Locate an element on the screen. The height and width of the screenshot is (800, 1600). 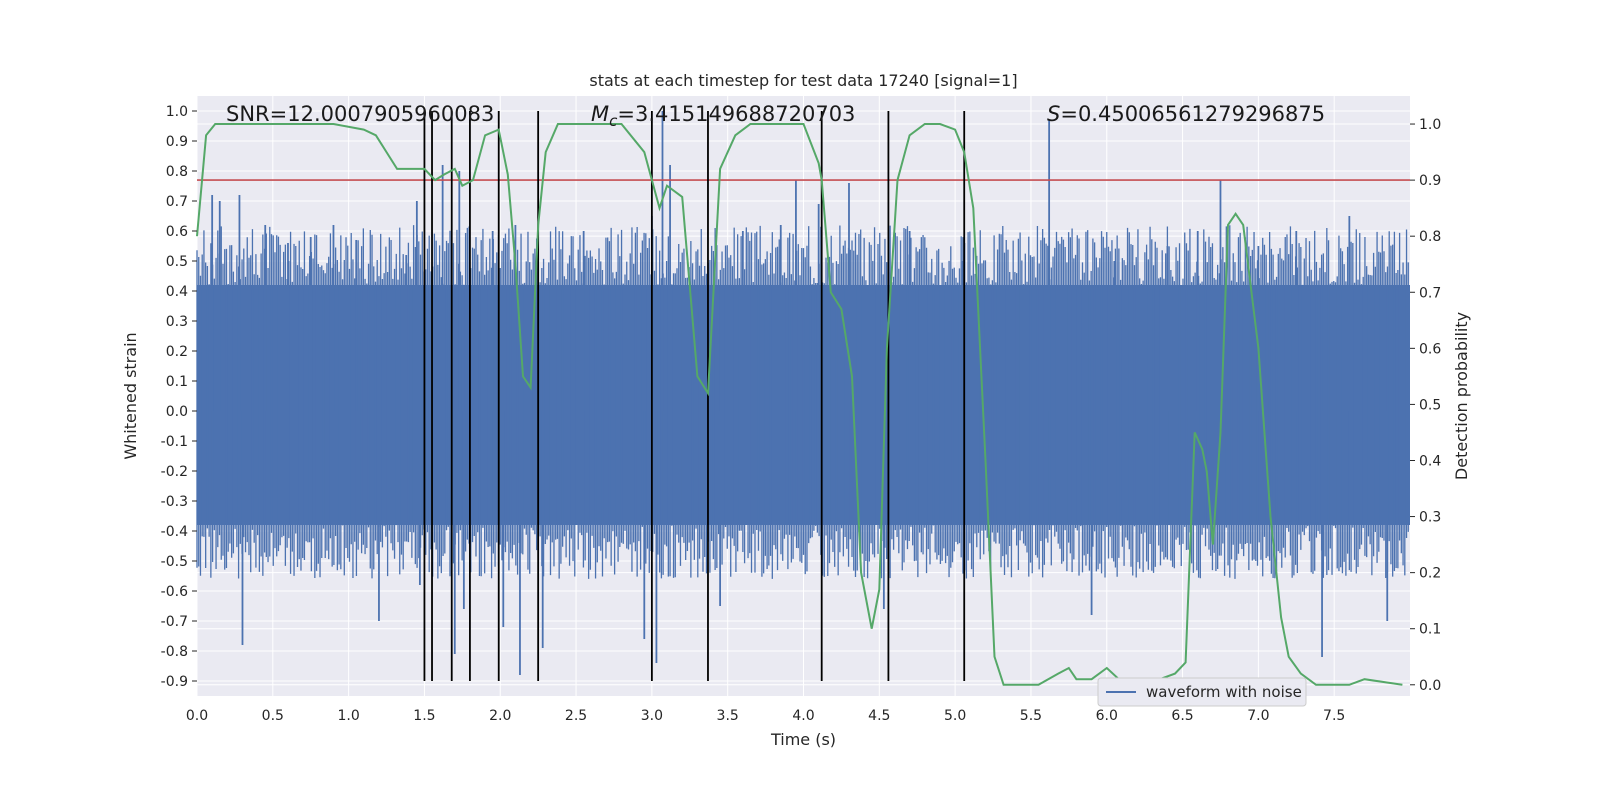
y-tick-label: 0.9 is located at coordinates (177, 142).